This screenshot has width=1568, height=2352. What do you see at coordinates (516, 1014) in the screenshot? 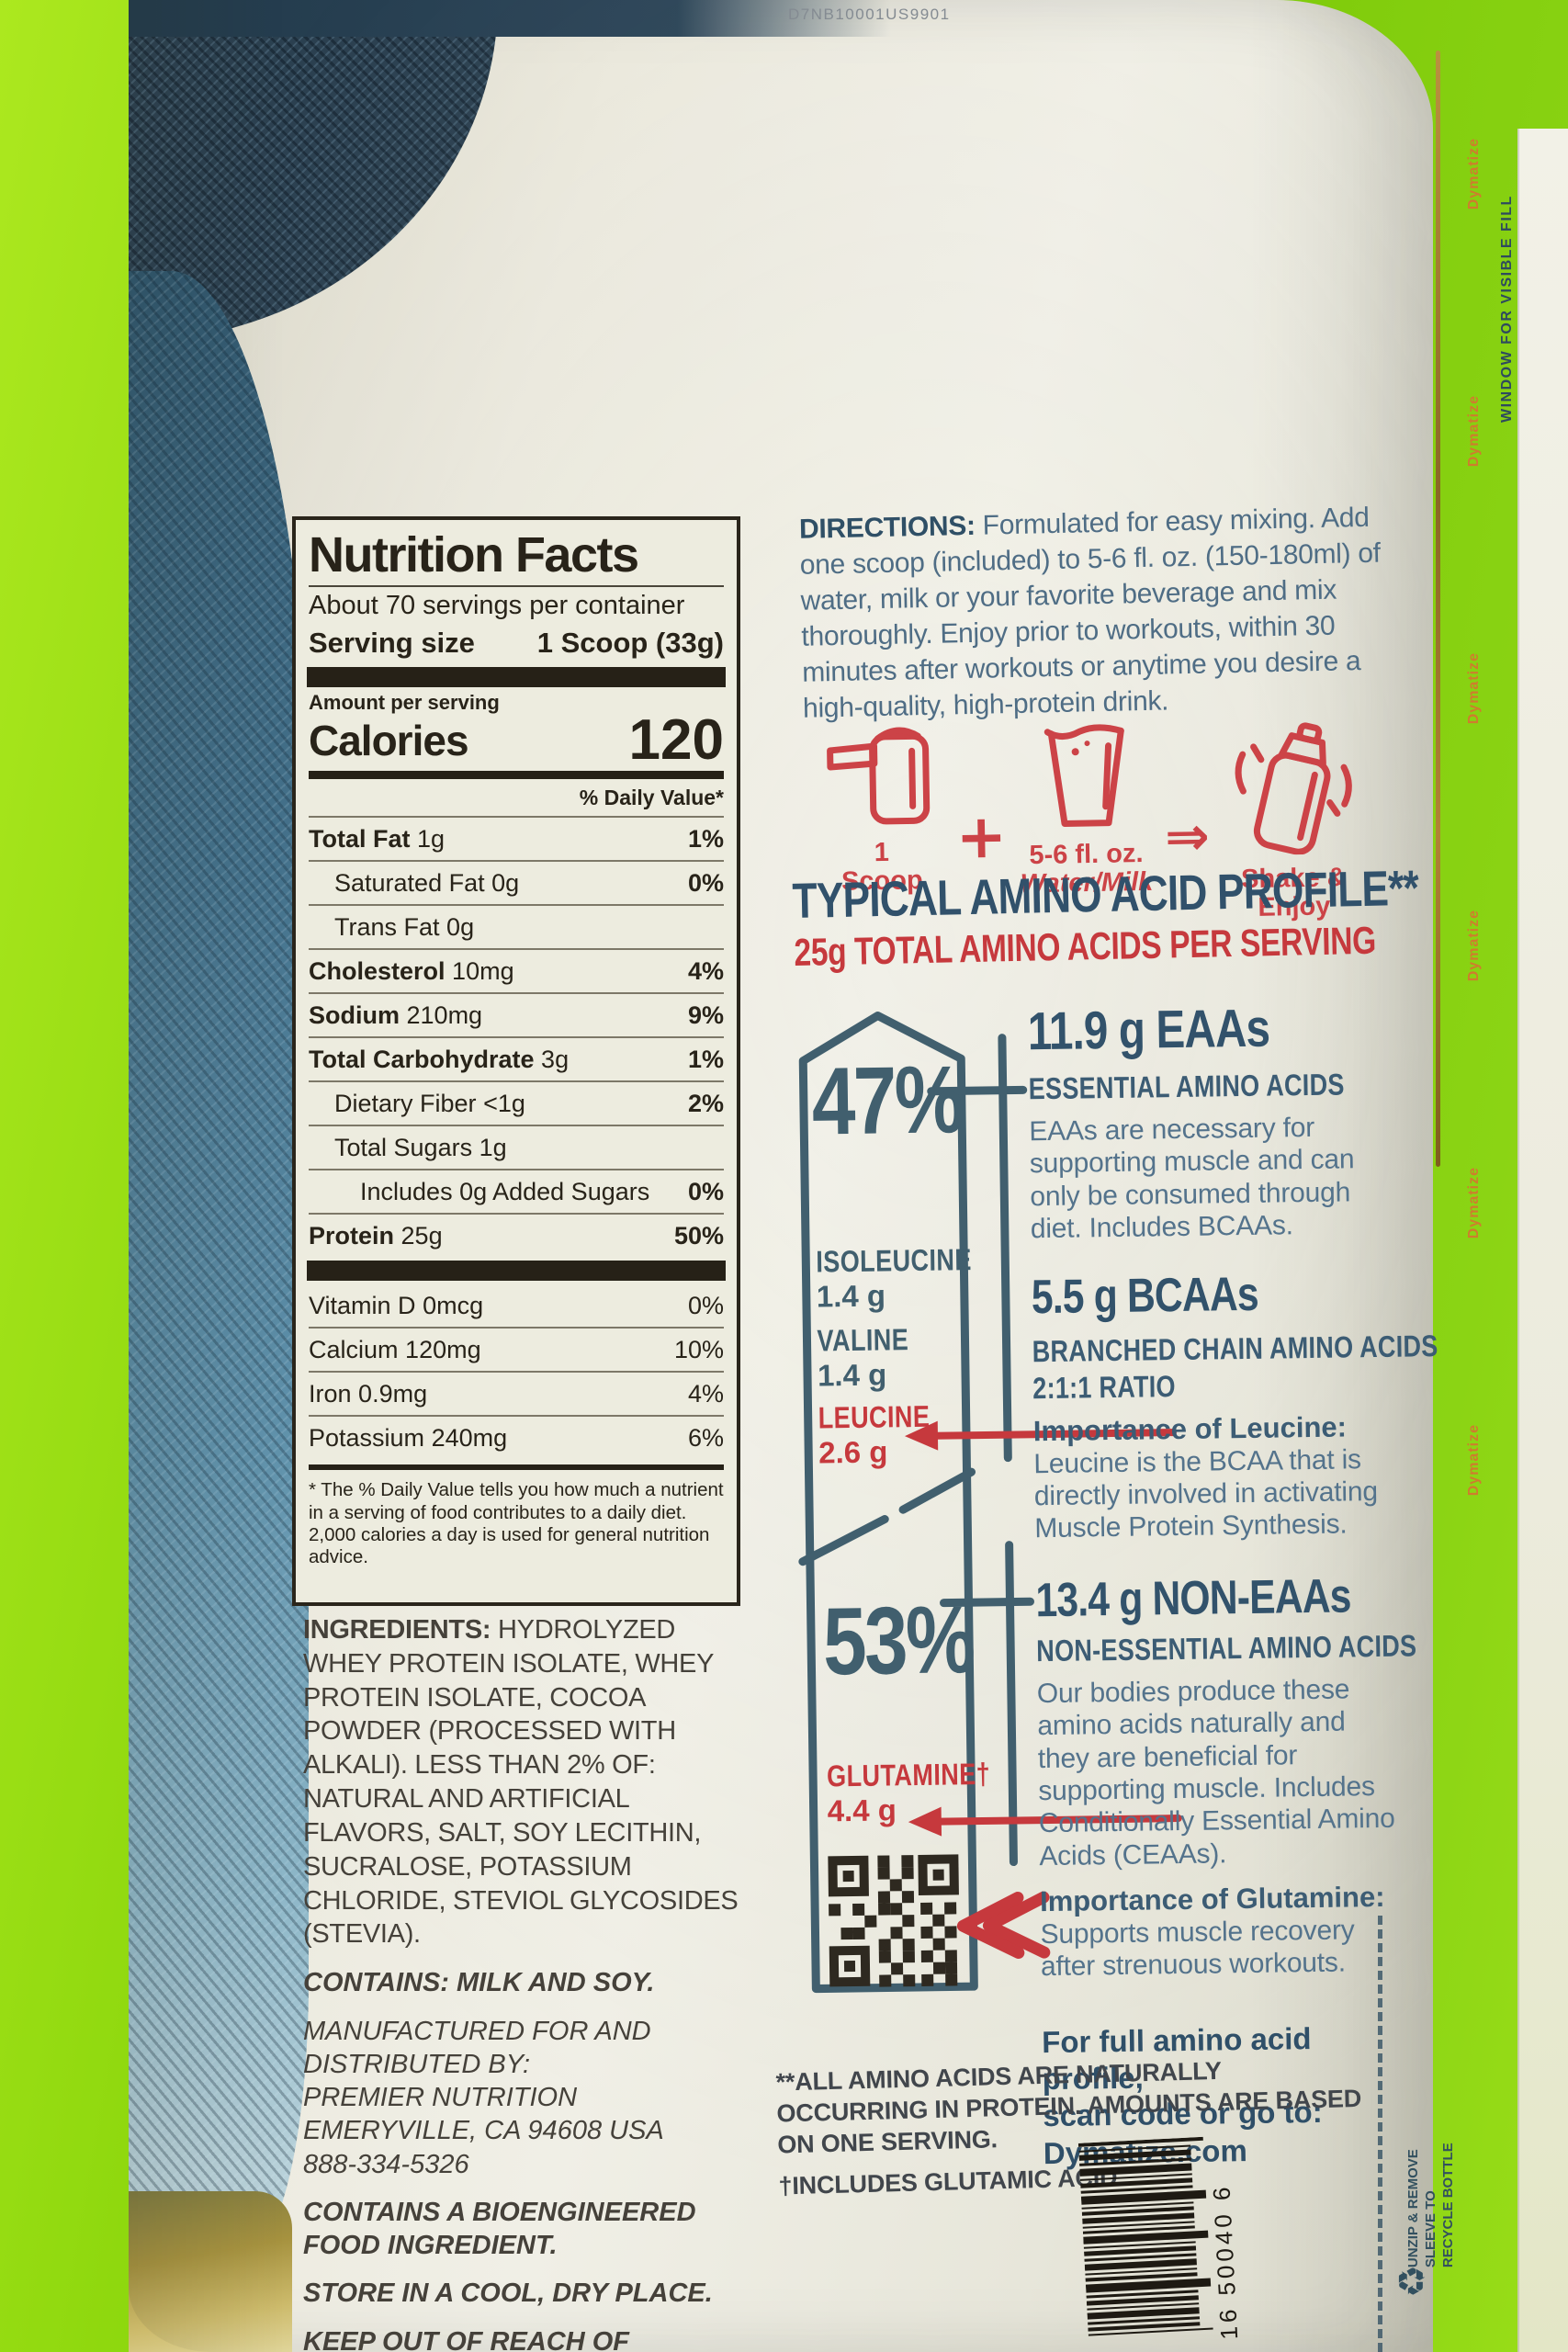
I see `nutrient-row: Sodium 210mg 9%` at bounding box center [516, 1014].